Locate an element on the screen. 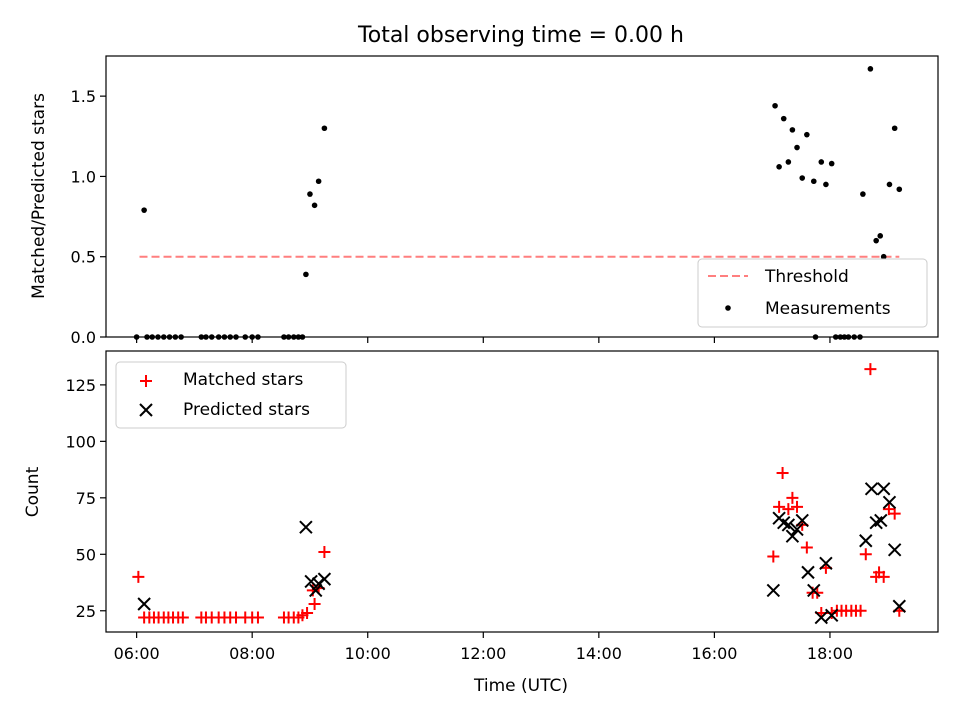 The height and width of the screenshot is (720, 960). legend-matched-swatch is located at coordinates (146, 381).